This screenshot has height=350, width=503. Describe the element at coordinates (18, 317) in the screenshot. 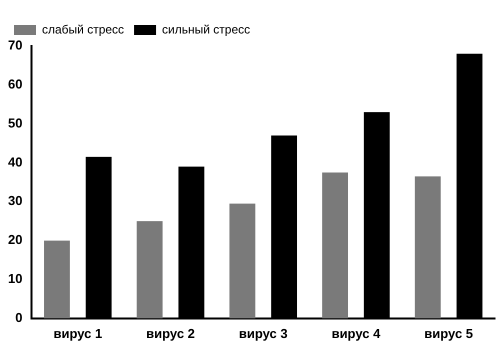

I see `y-tick-label: 0` at that location.